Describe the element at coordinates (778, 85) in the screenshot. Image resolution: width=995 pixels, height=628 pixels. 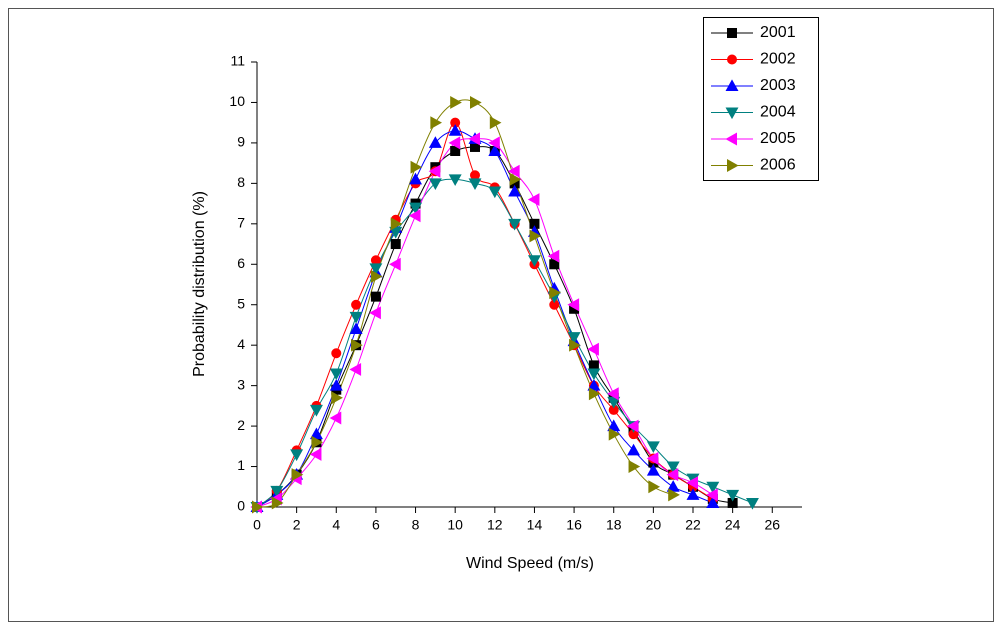
I see `legend-label: 2003` at that location.